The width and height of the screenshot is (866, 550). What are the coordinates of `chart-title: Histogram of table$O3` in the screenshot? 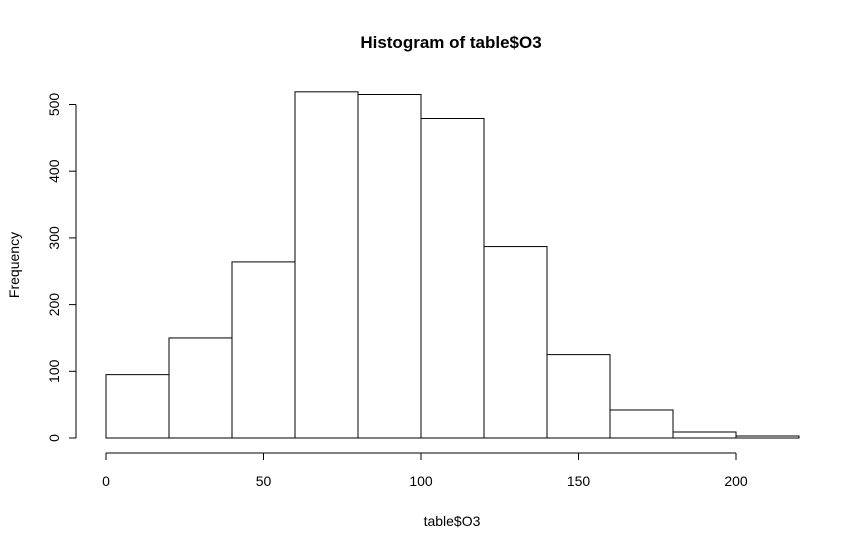 It's located at (450, 42).